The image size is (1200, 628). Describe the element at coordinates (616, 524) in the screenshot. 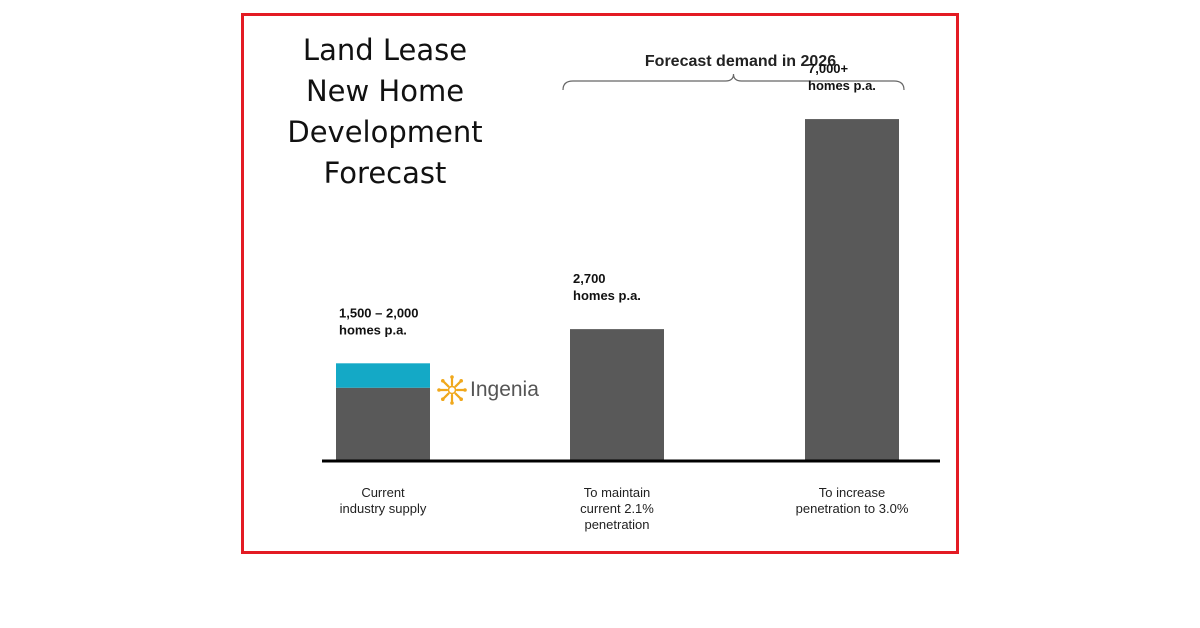

I see `category-label: penetration` at that location.